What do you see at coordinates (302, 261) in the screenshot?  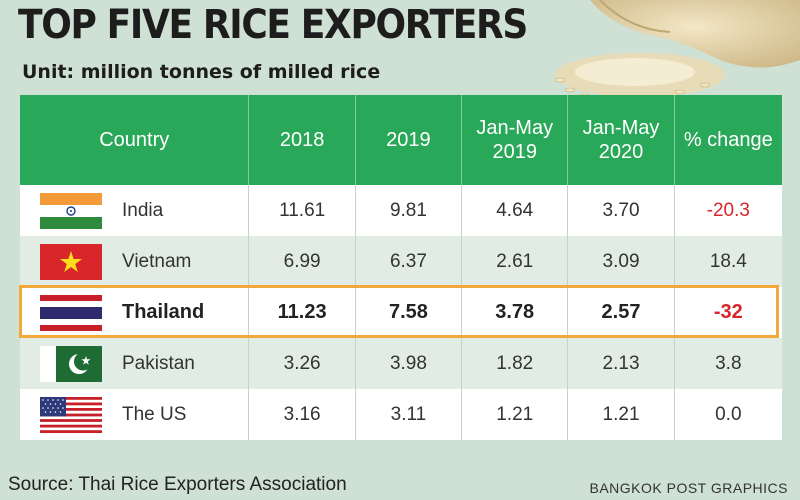 I see `value-2018: 6.99` at bounding box center [302, 261].